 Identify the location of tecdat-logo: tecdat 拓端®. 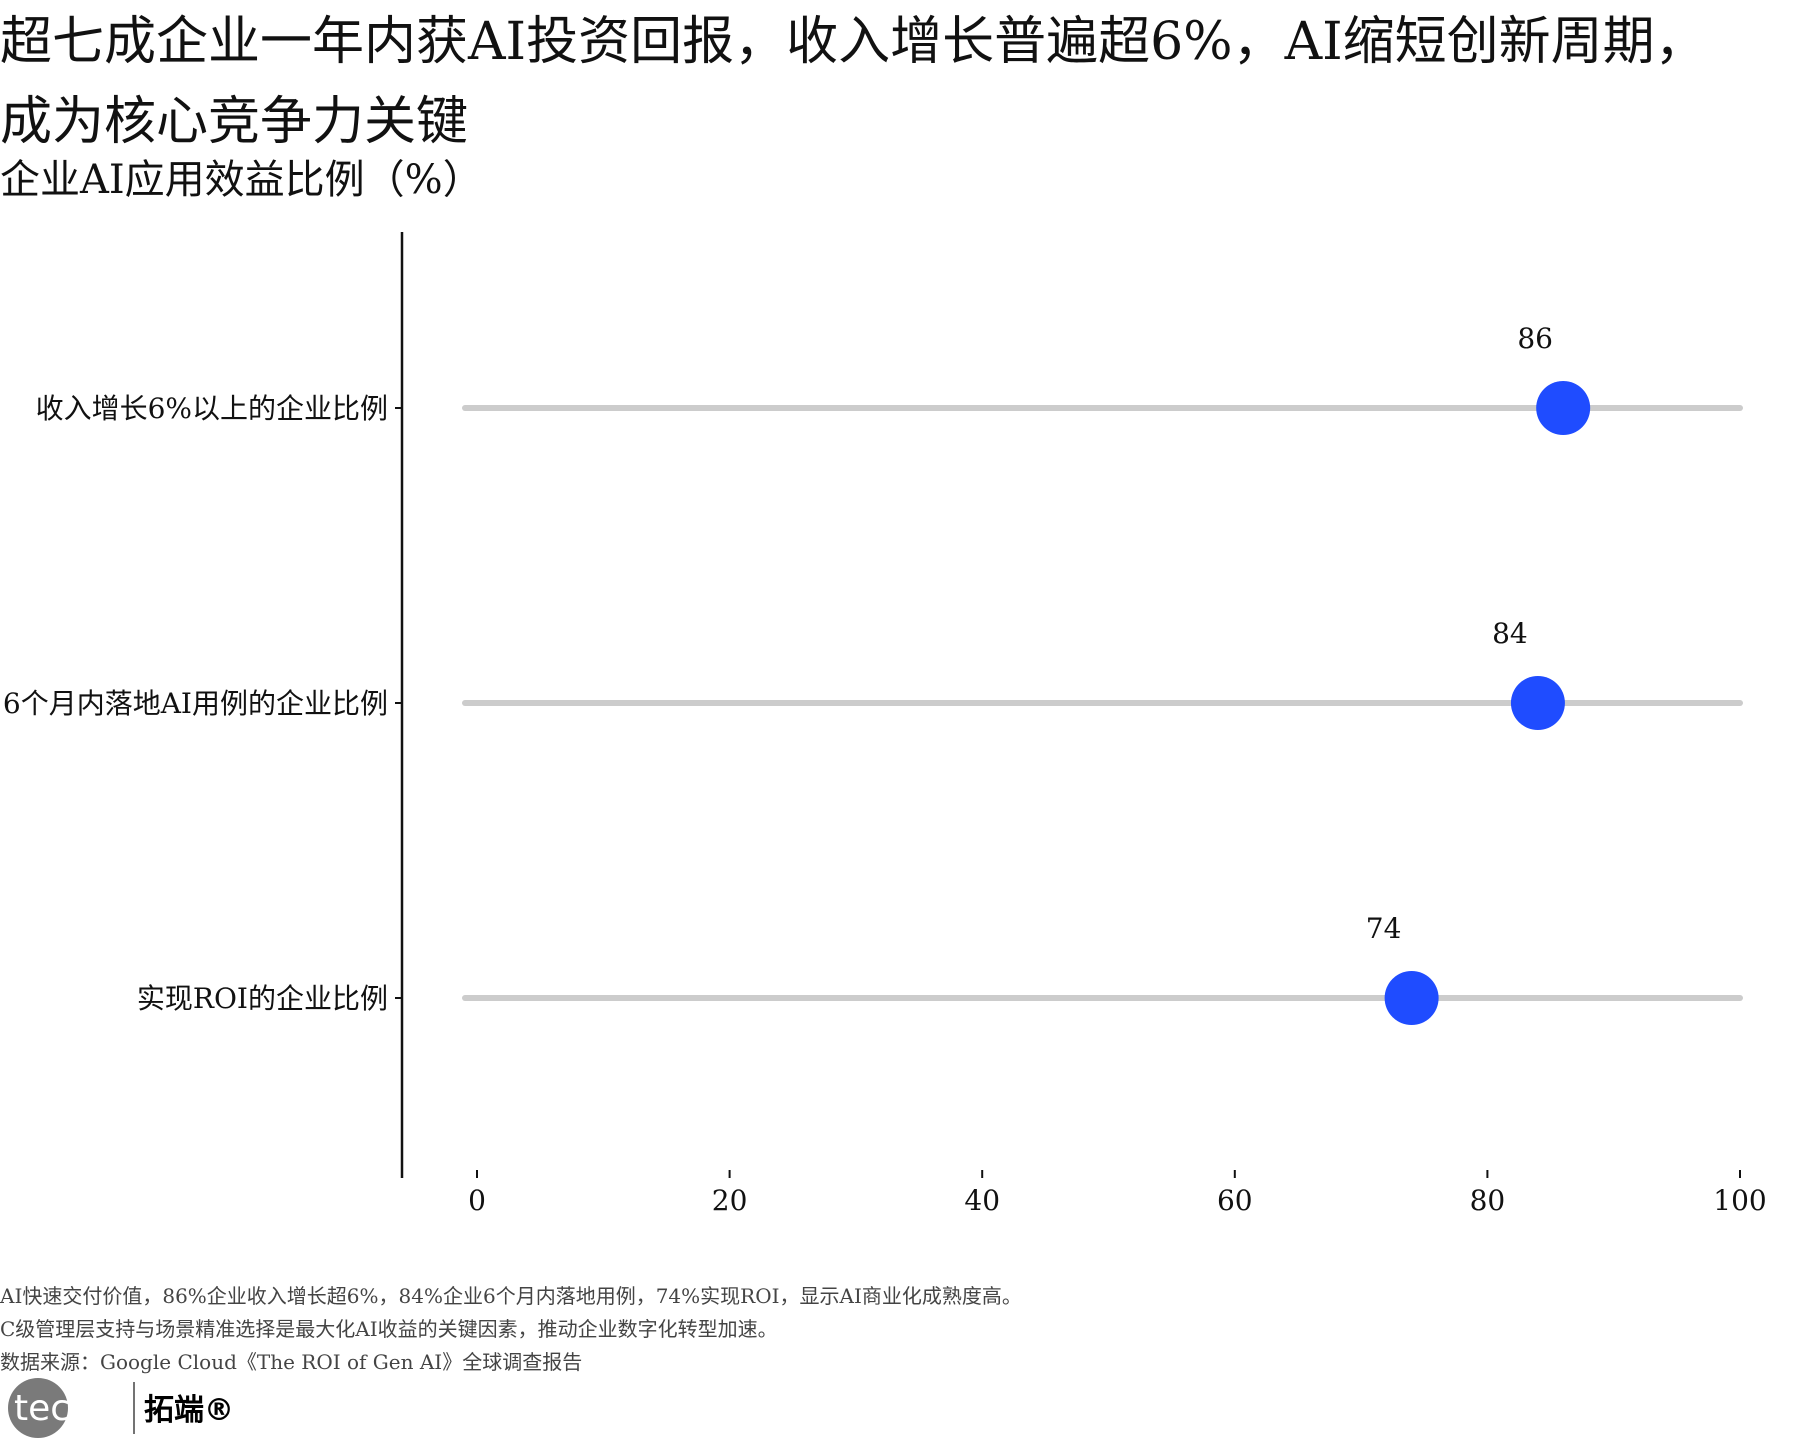
(121, 1408).